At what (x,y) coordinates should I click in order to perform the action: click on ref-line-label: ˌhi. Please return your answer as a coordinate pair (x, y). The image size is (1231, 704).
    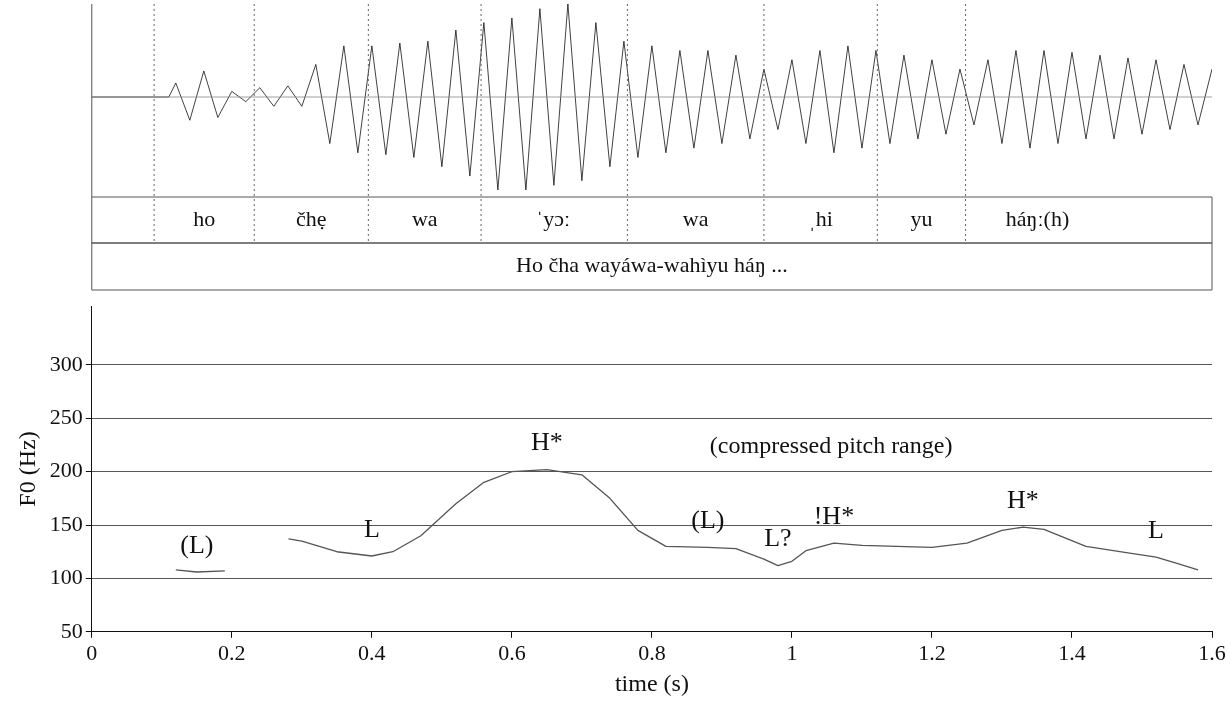
    Looking at the image, I should click on (820, 218).